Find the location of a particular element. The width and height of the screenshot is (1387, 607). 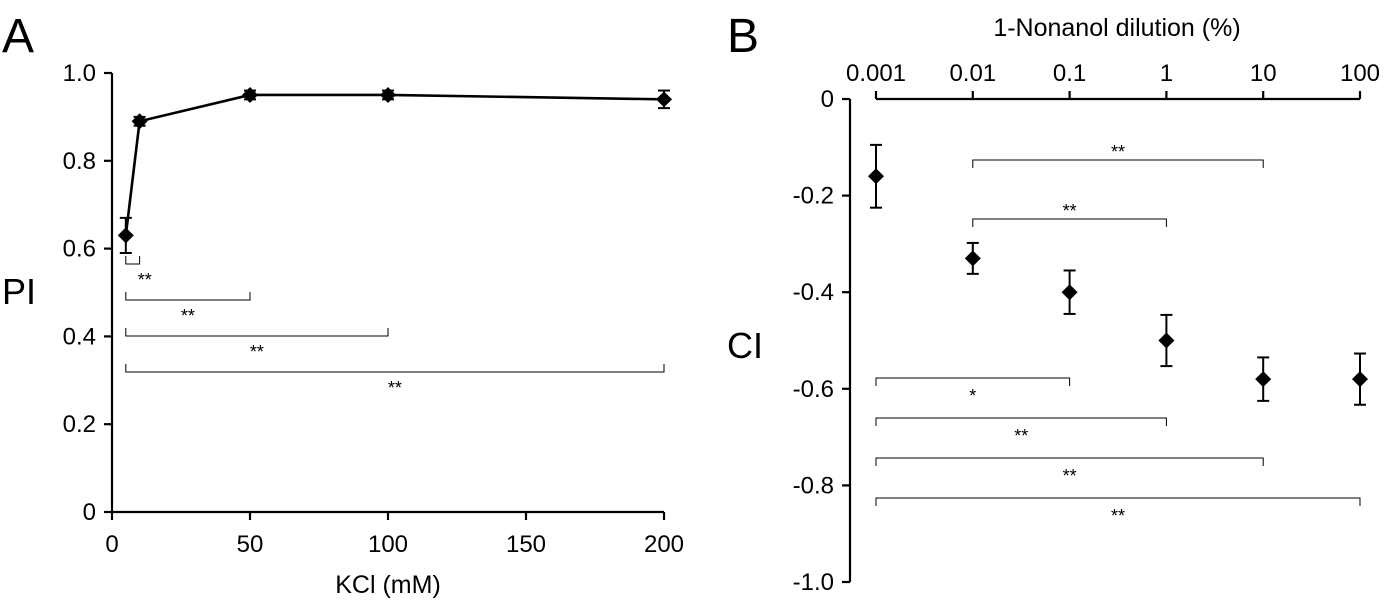

panel-a-y-tick-label: 0.2 is located at coordinates (79, 424).